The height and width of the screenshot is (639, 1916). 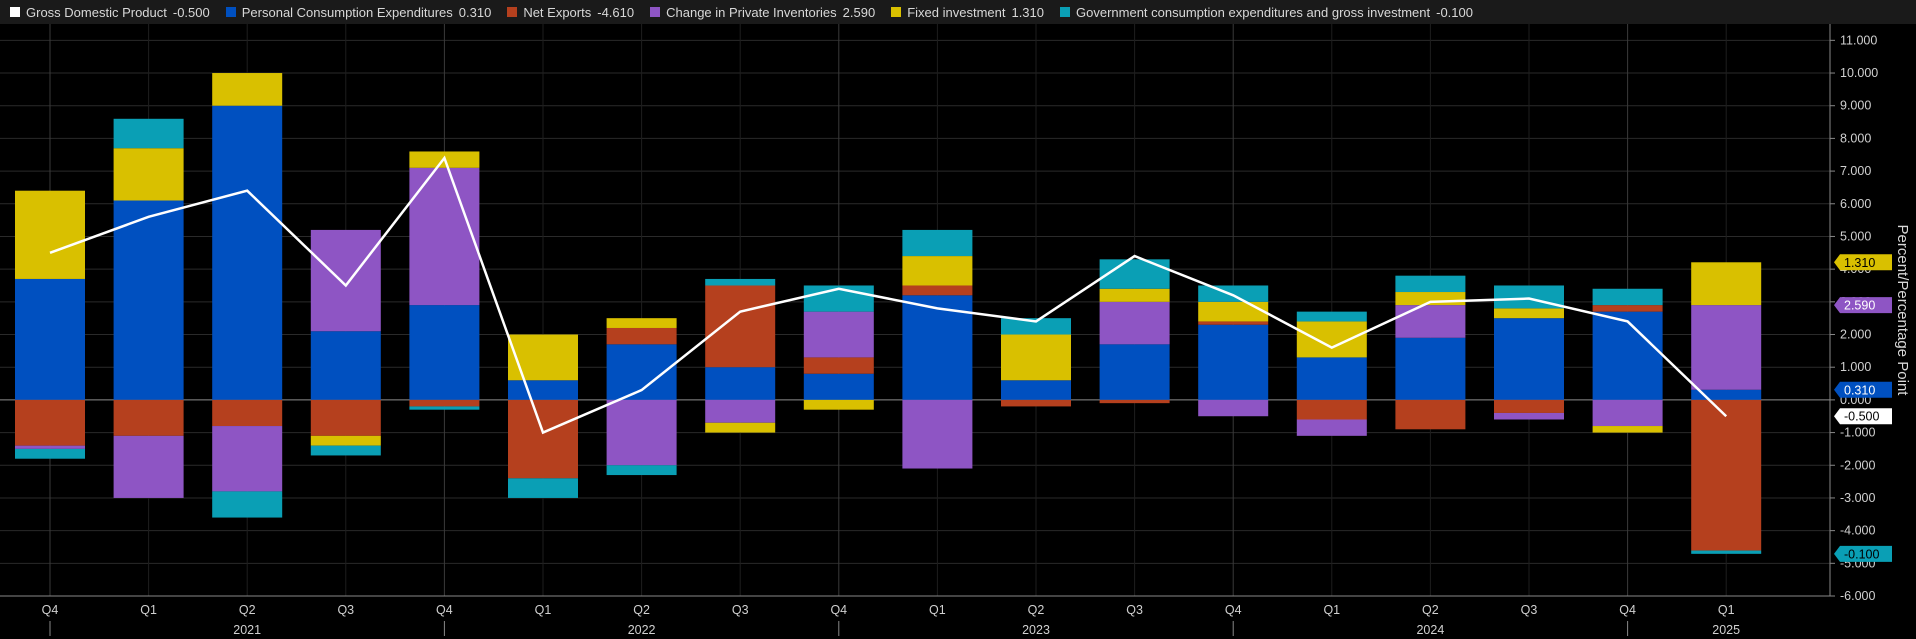 I want to click on y-tick-label: 9.000, so click(x=1855, y=106).